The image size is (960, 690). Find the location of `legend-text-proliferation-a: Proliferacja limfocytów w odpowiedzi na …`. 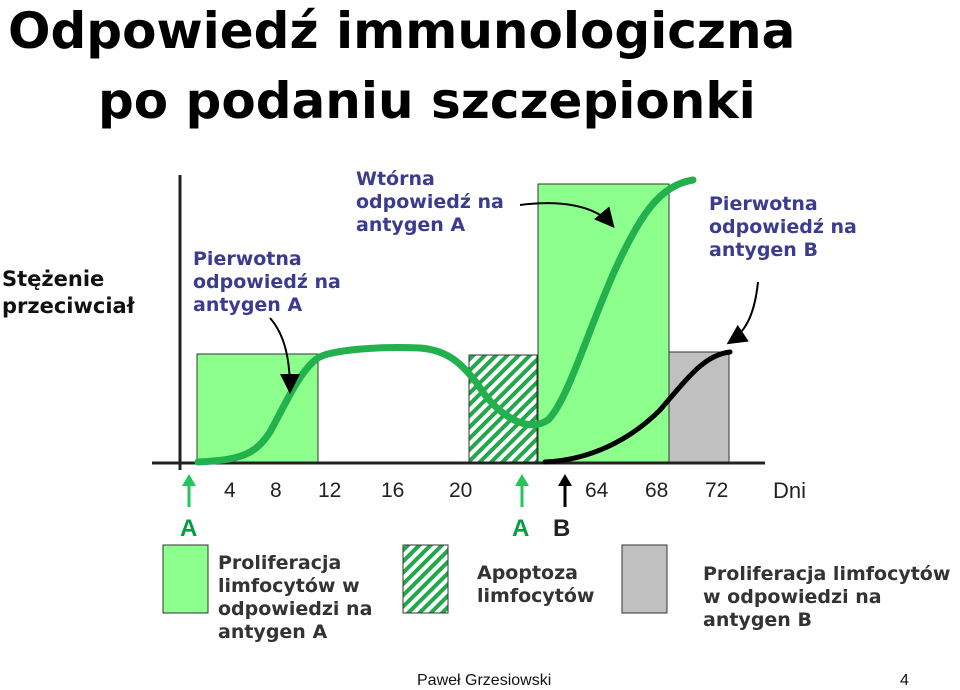

legend-text-proliferation-a: Proliferacja limfocytów w odpowiedzi na … is located at coordinates (295, 598).